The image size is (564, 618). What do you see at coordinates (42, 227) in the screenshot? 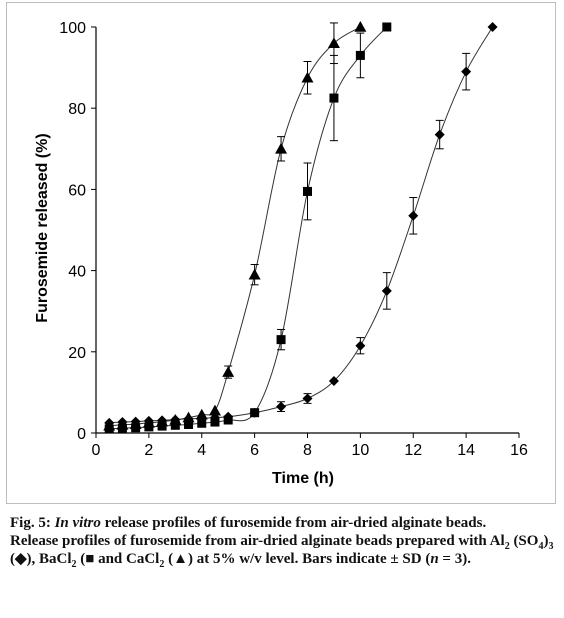
I see `y-axis-title: Furosemide released (%)` at bounding box center [42, 227].